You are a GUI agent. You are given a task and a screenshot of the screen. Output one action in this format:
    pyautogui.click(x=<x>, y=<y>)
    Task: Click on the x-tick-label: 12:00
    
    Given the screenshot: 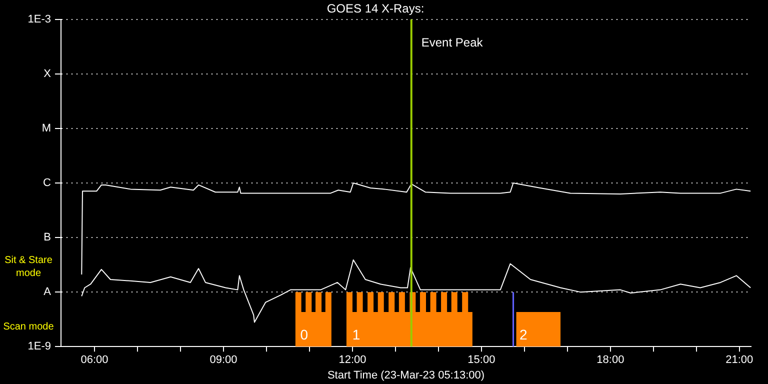 What is the action you would take?
    pyautogui.click(x=352, y=360)
    